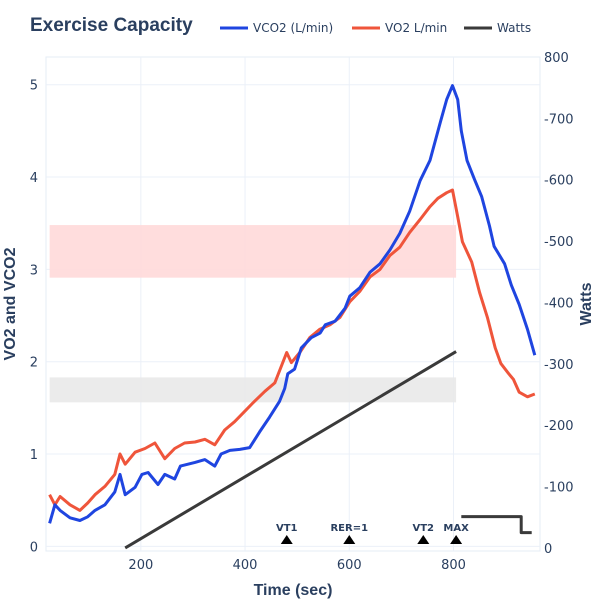 The width and height of the screenshot is (600, 600). What do you see at coordinates (10, 303) in the screenshot?
I see `y-axis-title: VO2 and VCO2` at bounding box center [10, 303].